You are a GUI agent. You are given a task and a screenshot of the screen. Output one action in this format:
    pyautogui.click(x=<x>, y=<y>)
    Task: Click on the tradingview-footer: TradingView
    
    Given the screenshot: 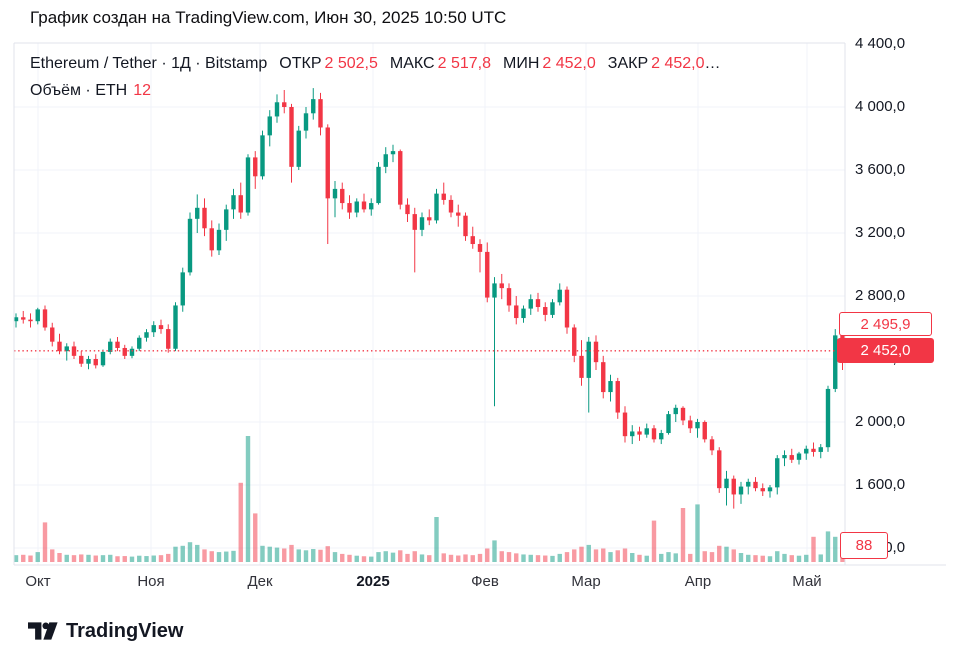 What is the action you would take?
    pyautogui.click(x=105, y=631)
    